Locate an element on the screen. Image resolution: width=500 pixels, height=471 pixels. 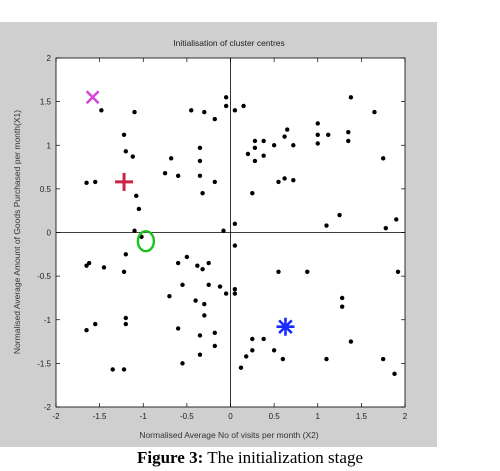
caption-label: Figure 3: is located at coordinates (170, 457).